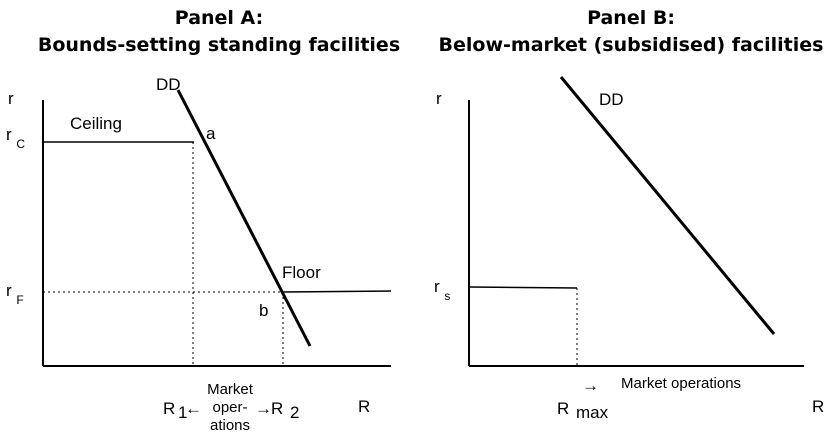  What do you see at coordinates (337, 291) in the screenshot?
I see `panel-a-floor-line` at bounding box center [337, 291].